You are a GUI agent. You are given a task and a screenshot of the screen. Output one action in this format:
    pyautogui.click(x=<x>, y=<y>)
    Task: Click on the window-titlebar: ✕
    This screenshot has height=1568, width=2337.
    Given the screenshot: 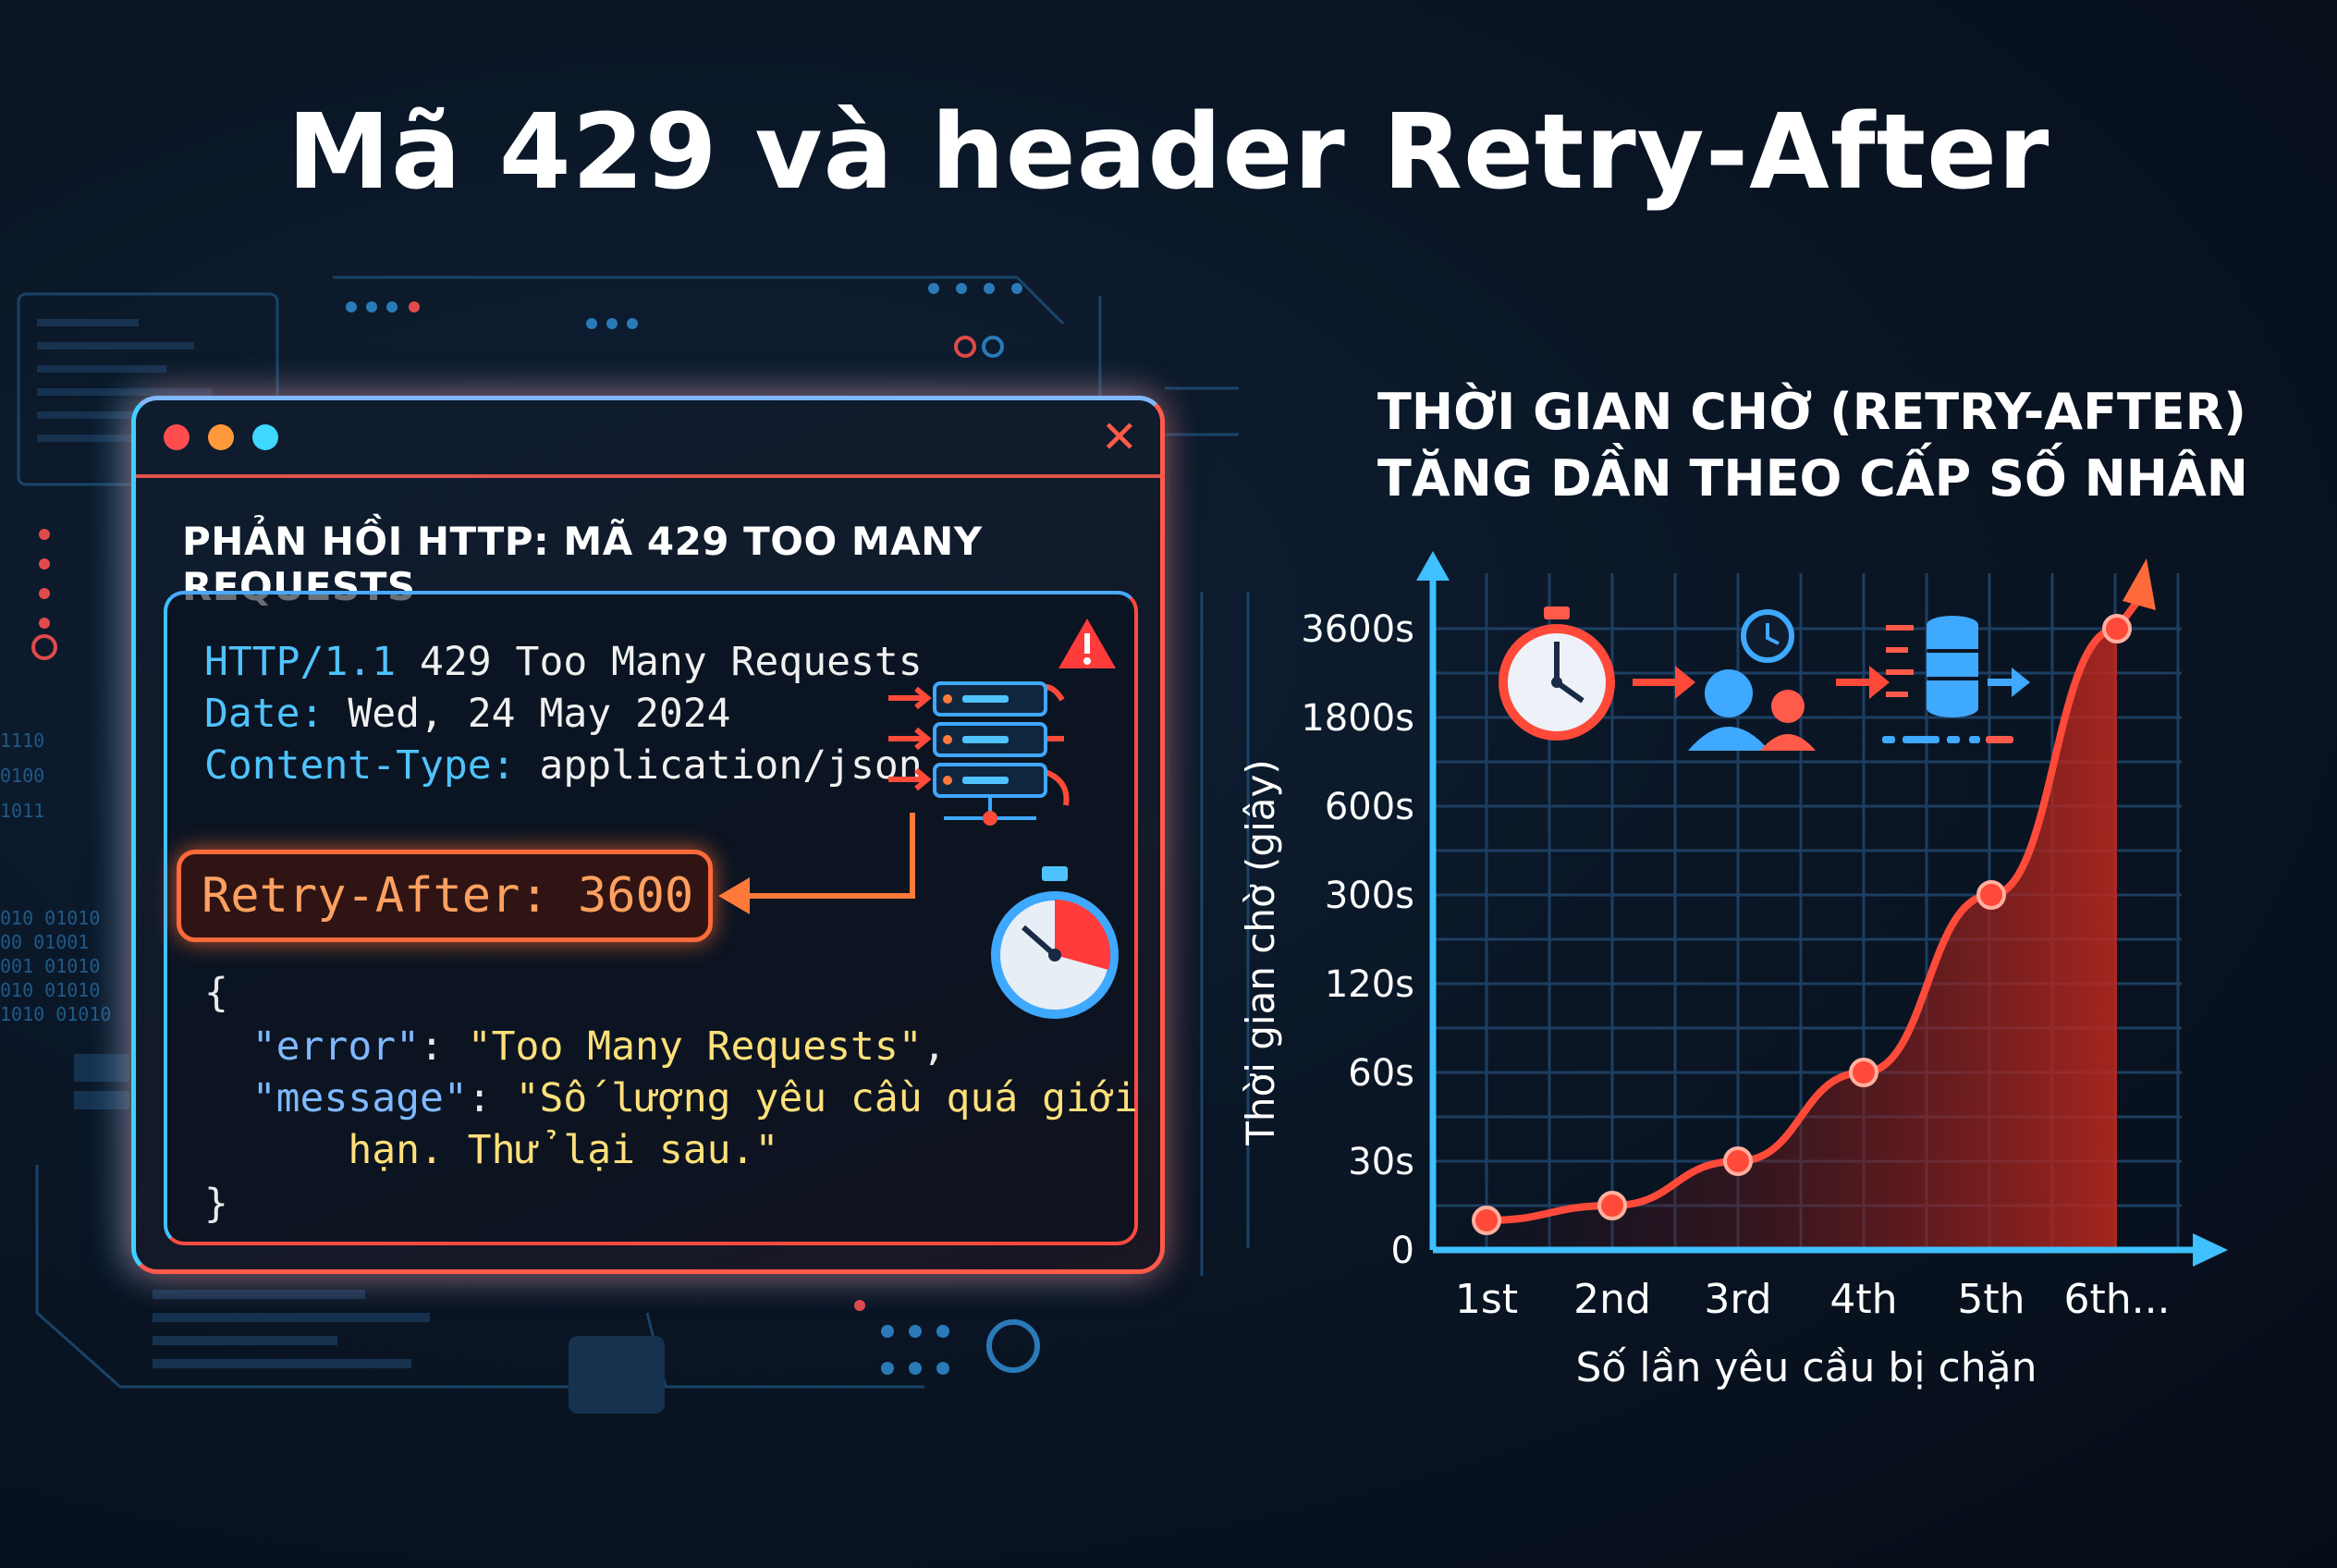 What is the action you would take?
    pyautogui.click(x=648, y=439)
    